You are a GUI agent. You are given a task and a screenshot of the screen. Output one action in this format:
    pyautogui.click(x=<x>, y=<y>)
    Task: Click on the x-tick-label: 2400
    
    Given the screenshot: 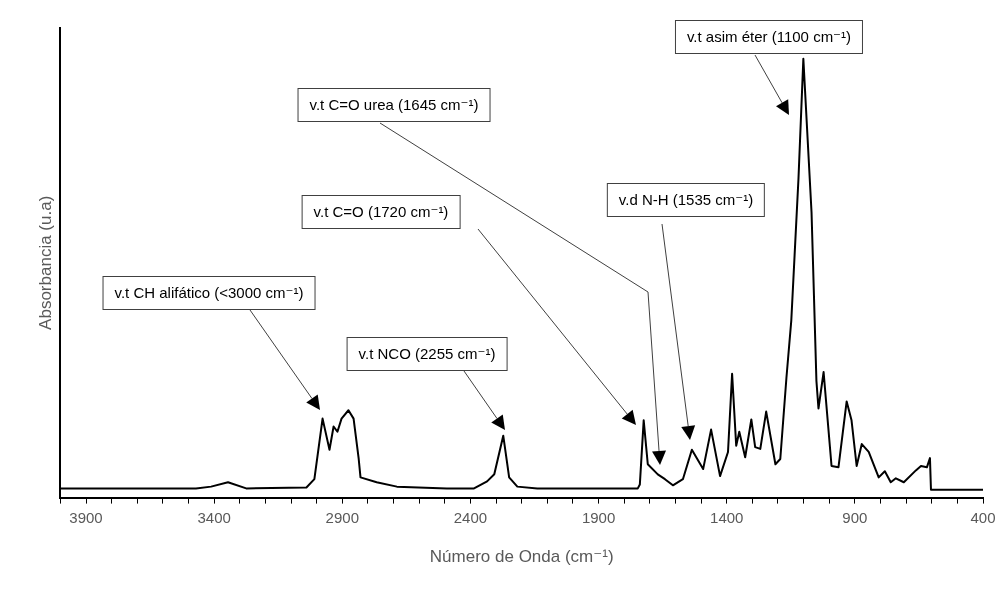 What is the action you would take?
    pyautogui.click(x=470, y=517)
    